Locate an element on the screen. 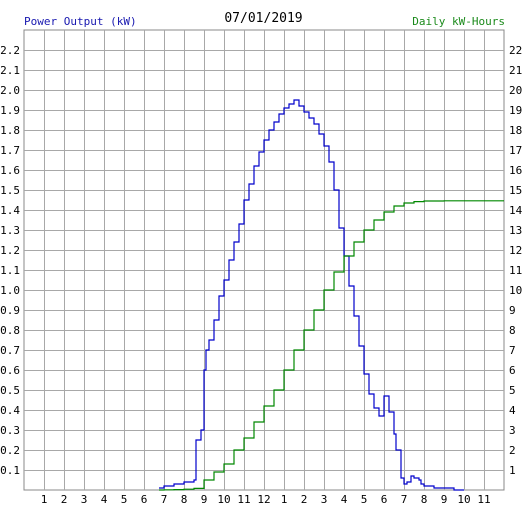 The height and width of the screenshot is (510, 527). y2-tick-label: 16 is located at coordinates (515, 170).